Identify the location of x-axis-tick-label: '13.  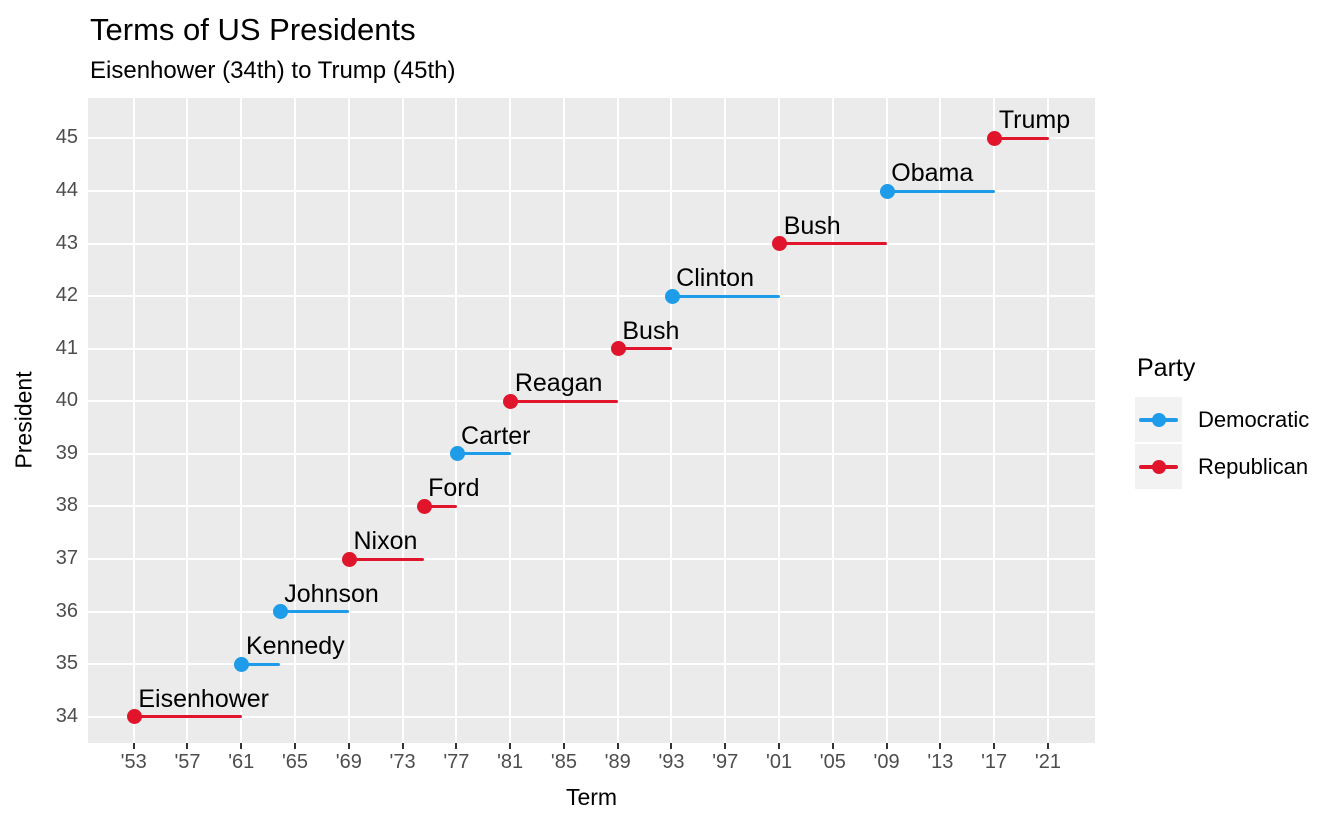
(940, 762).